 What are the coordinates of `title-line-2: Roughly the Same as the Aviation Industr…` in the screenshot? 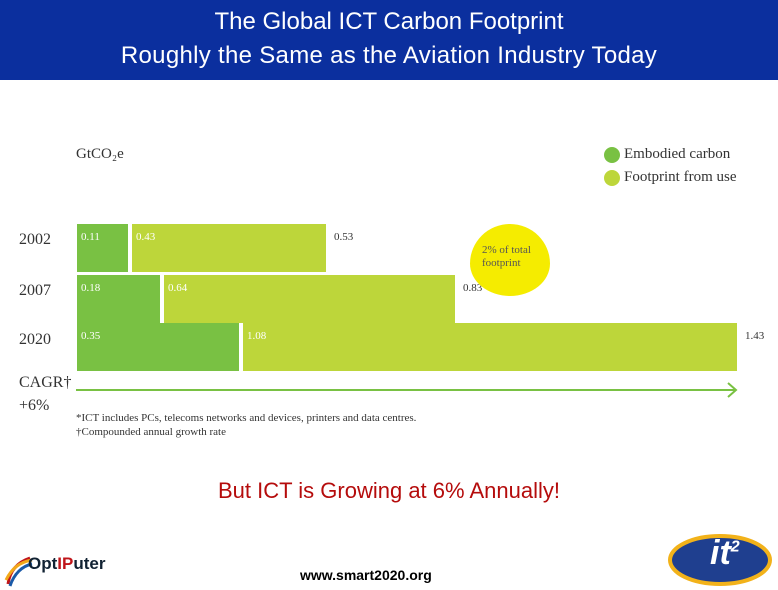 It's located at (389, 55).